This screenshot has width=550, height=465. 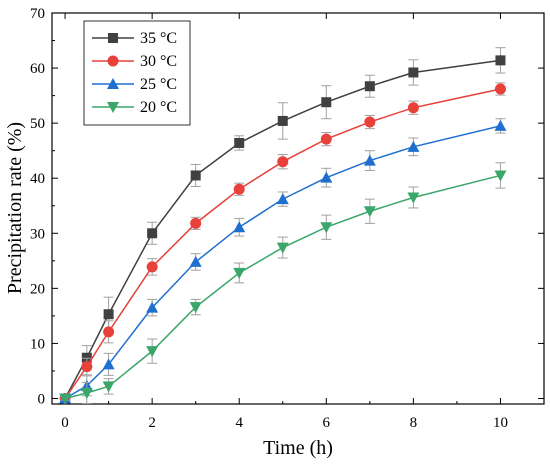 I want to click on y-tick-label: 60, so click(x=37, y=69).